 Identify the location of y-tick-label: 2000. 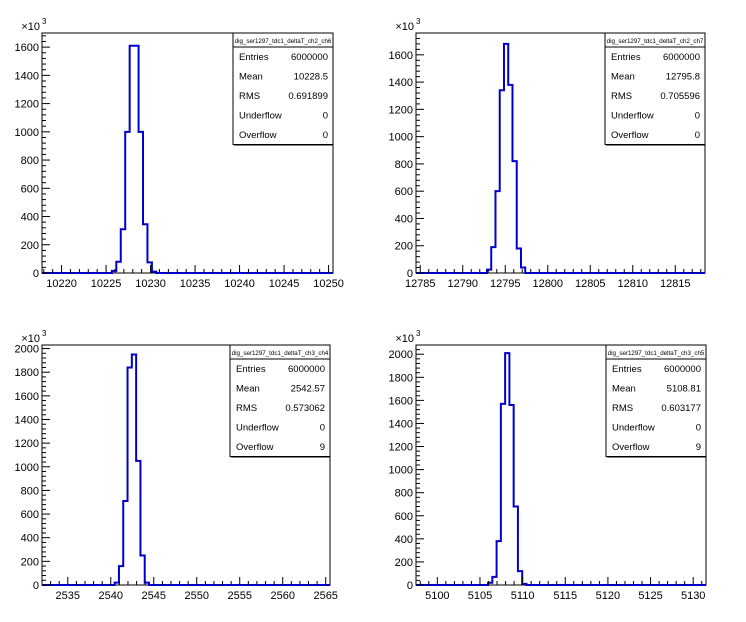
(27, 350).